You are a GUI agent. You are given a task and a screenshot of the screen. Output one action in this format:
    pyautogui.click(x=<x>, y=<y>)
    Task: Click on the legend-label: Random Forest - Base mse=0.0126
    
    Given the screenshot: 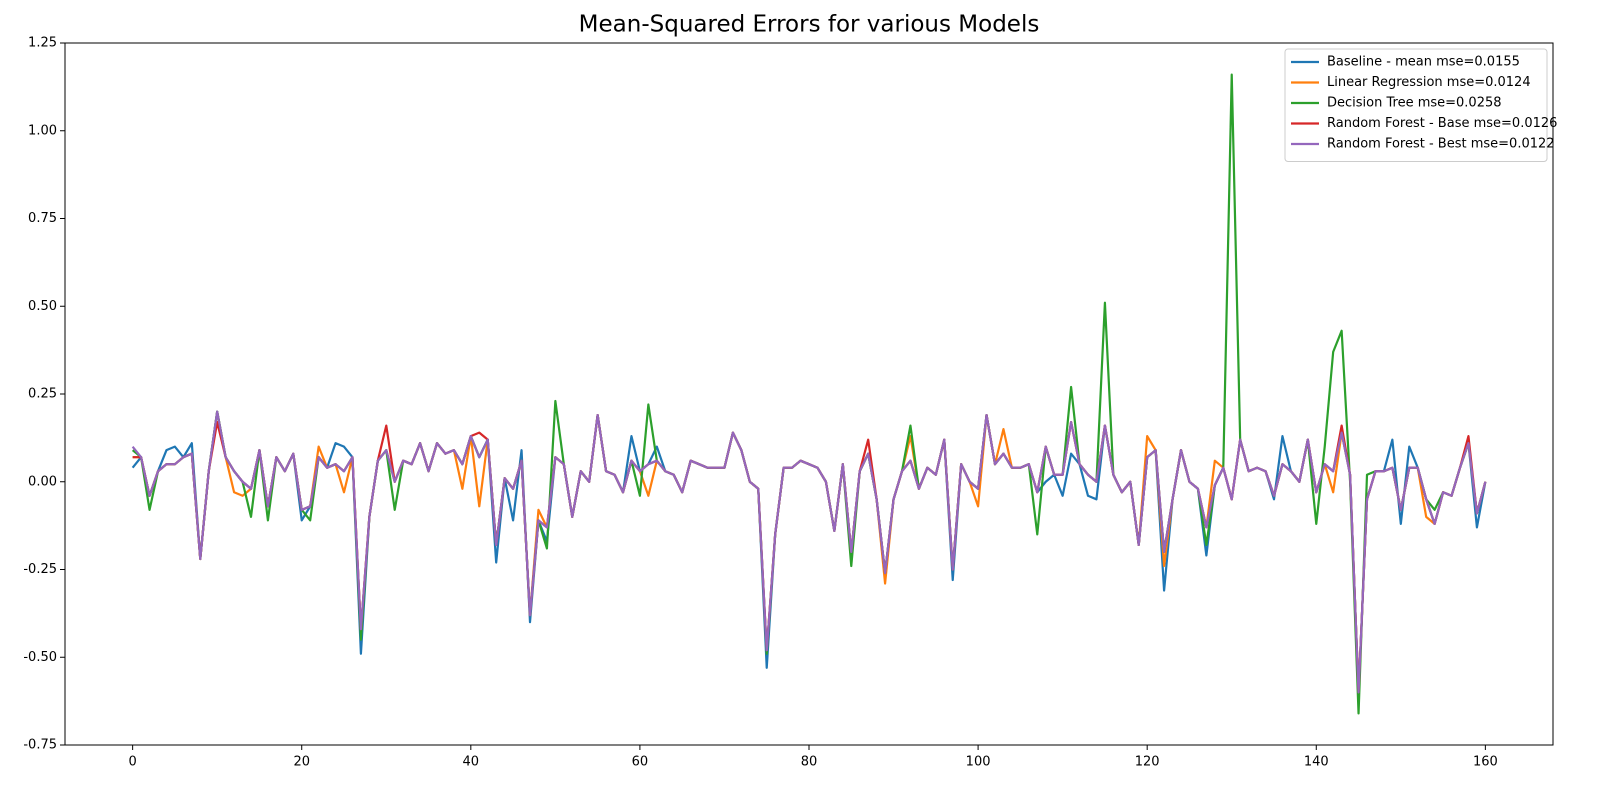 What is the action you would take?
    pyautogui.click(x=1442, y=123)
    